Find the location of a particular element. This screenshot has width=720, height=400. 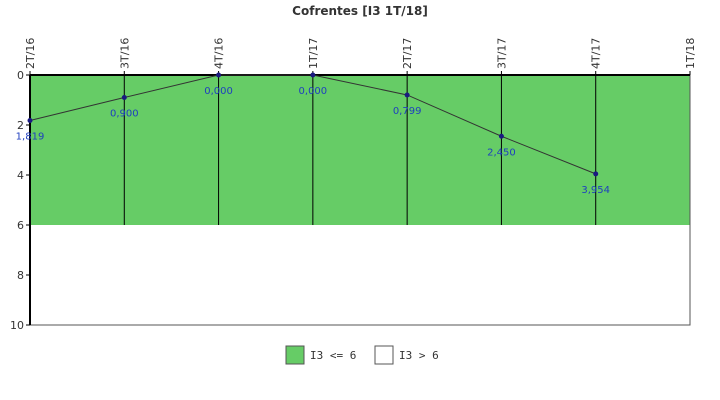

data-label: 3,954 is located at coordinates (595, 190).